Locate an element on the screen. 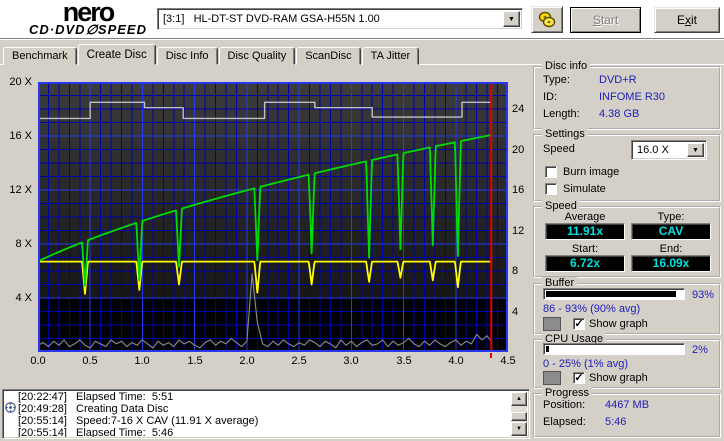 Image resolution: width=724 pixels, height=441 pixels. logo-cdvdspeed-text: CD·DVD∅SPEED is located at coordinates (88, 29).